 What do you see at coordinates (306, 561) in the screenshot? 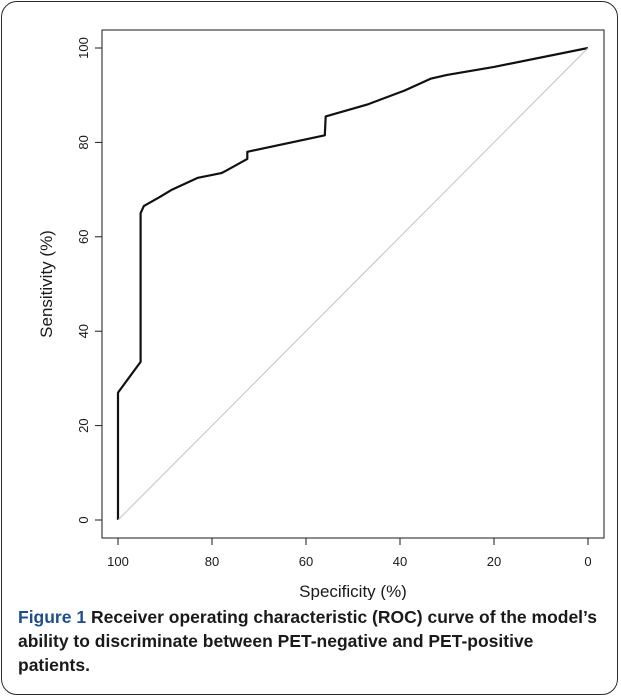
I see `x-tick-label: 60` at bounding box center [306, 561].